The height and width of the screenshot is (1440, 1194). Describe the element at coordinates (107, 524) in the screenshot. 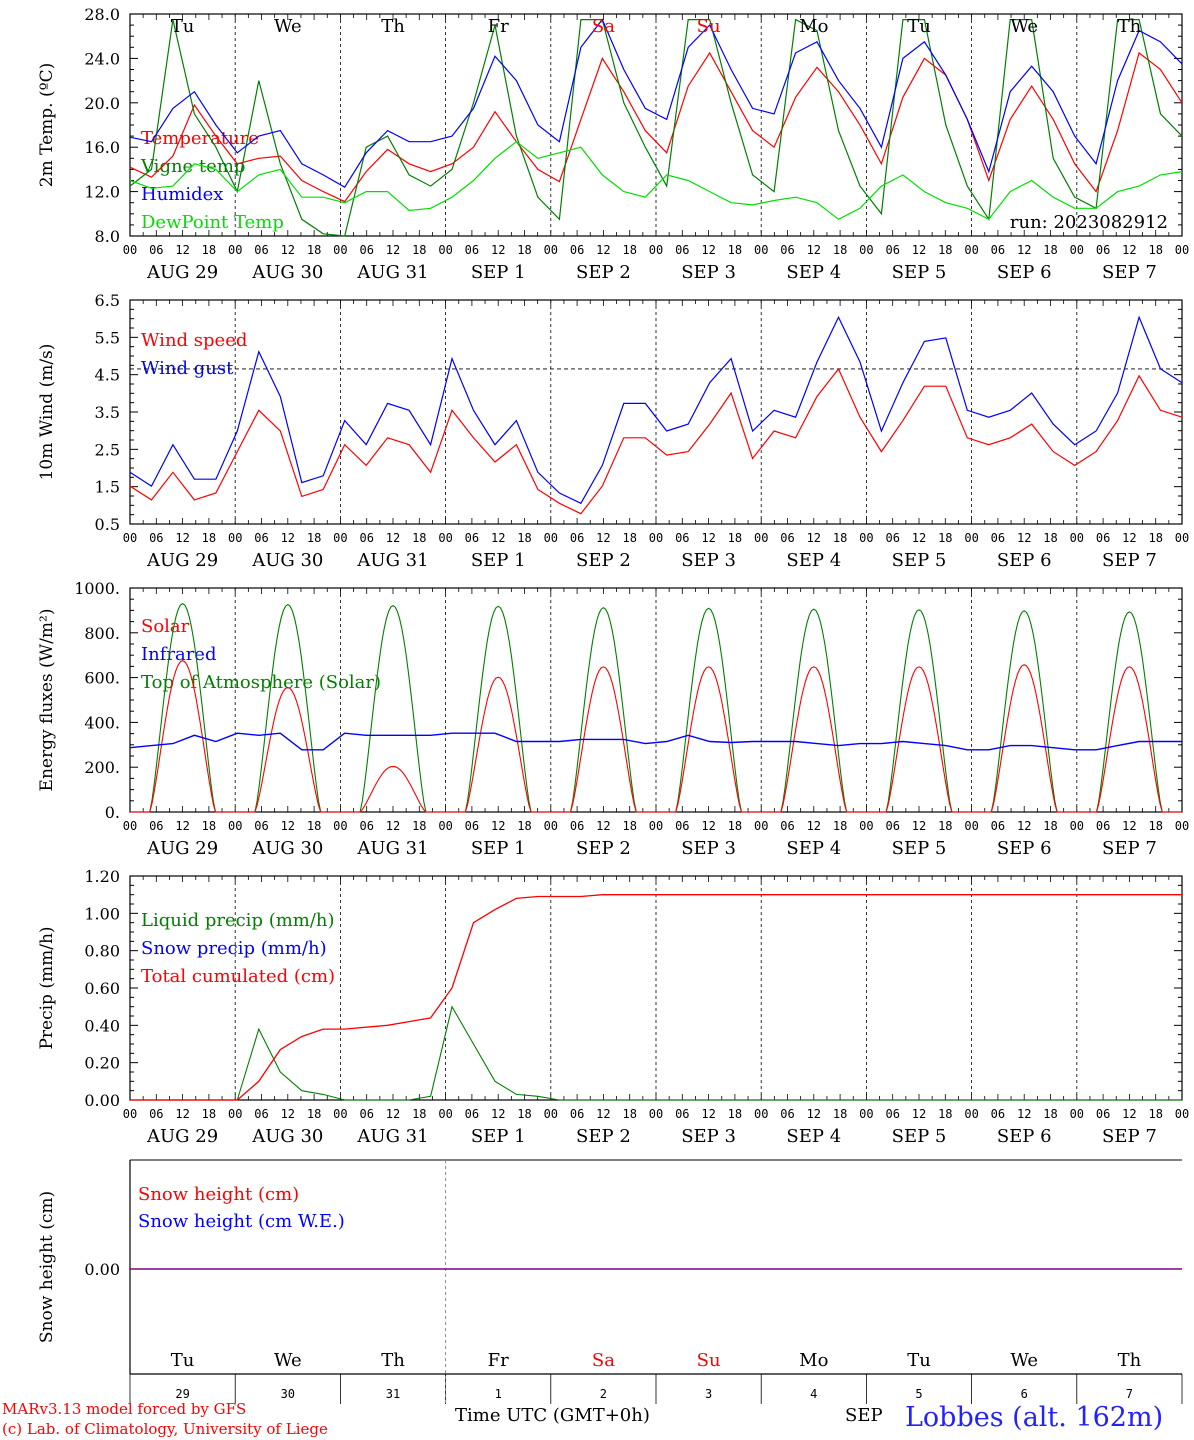

I see `y-tick-label: 0.5` at that location.